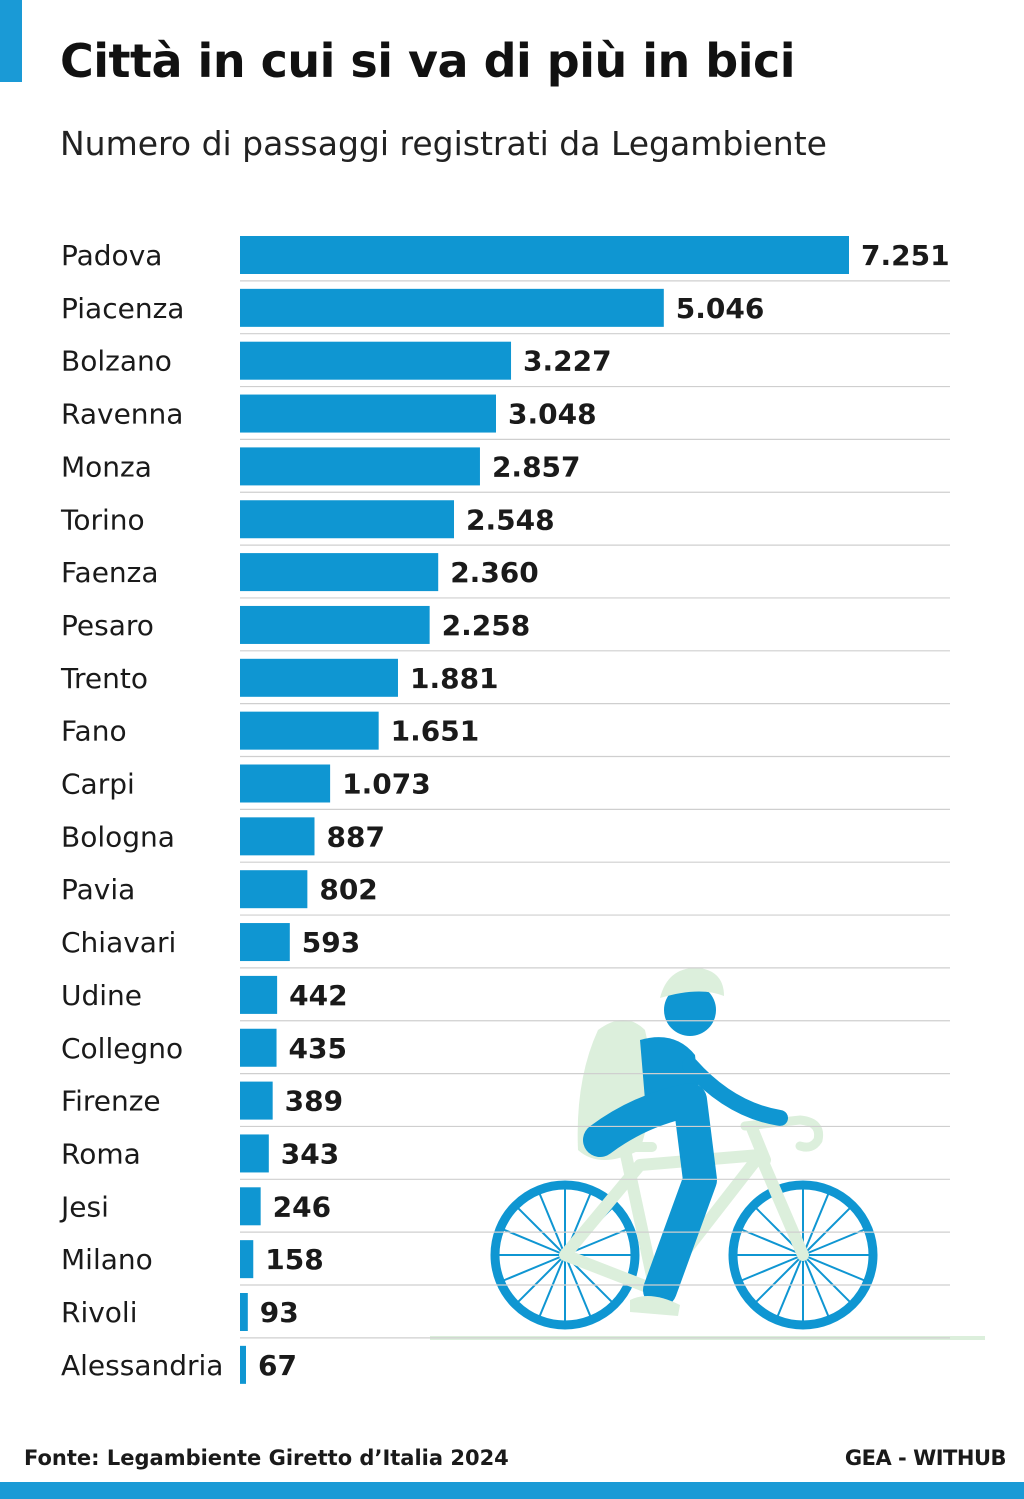 The image size is (1024, 1499). What do you see at coordinates (505, 893) in the screenshot?
I see `bar-row-pavia: Pavia 802` at bounding box center [505, 893].